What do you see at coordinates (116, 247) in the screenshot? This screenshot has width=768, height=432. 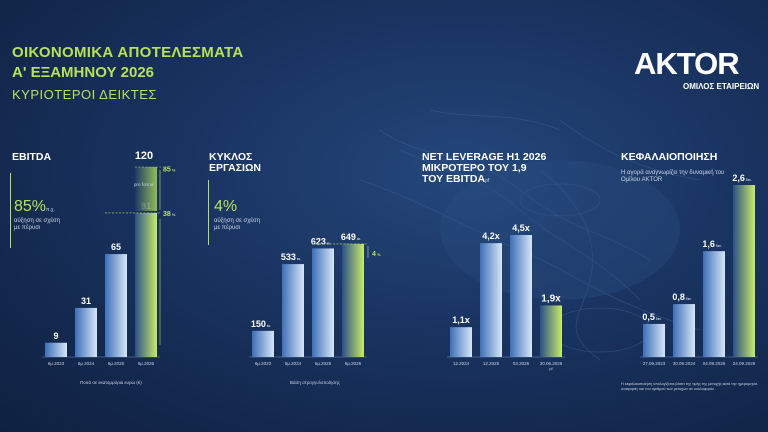 I see `chart-0-value-label-2: 65` at bounding box center [116, 247].